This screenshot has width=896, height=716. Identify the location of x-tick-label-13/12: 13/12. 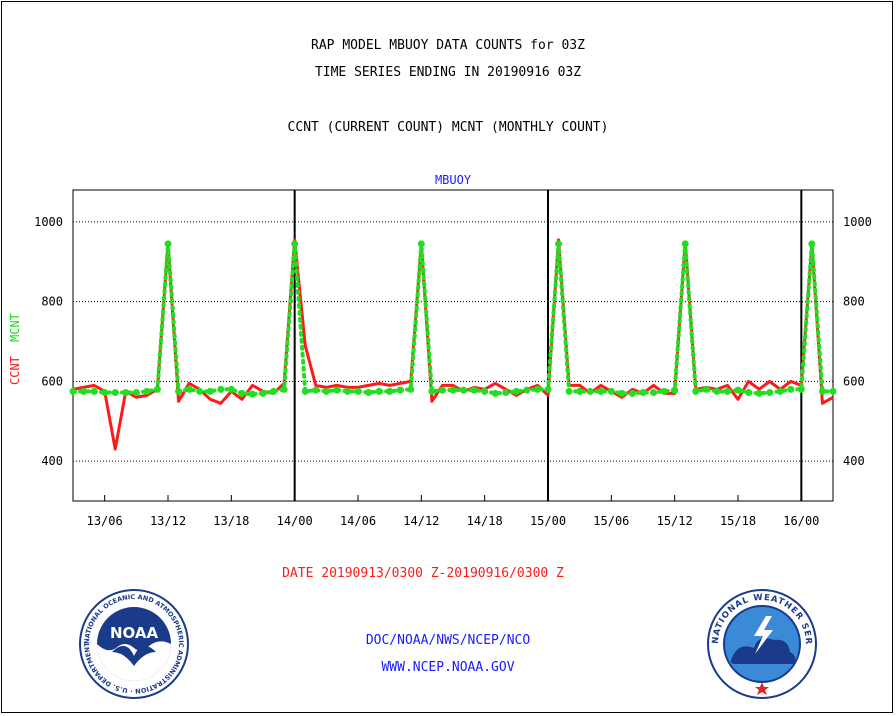
(168, 521).